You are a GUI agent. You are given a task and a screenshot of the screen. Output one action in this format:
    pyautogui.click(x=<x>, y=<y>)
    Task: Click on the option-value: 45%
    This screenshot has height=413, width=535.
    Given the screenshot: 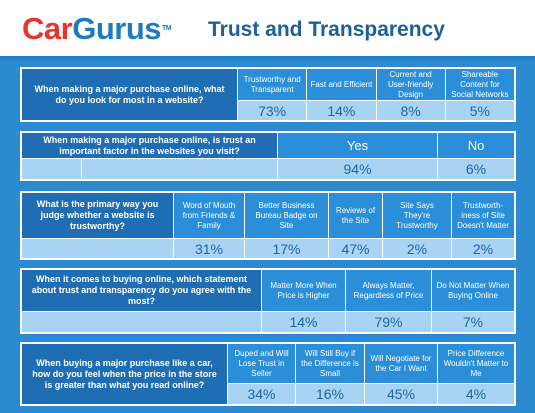 What is the action you would take?
    pyautogui.click(x=401, y=394)
    